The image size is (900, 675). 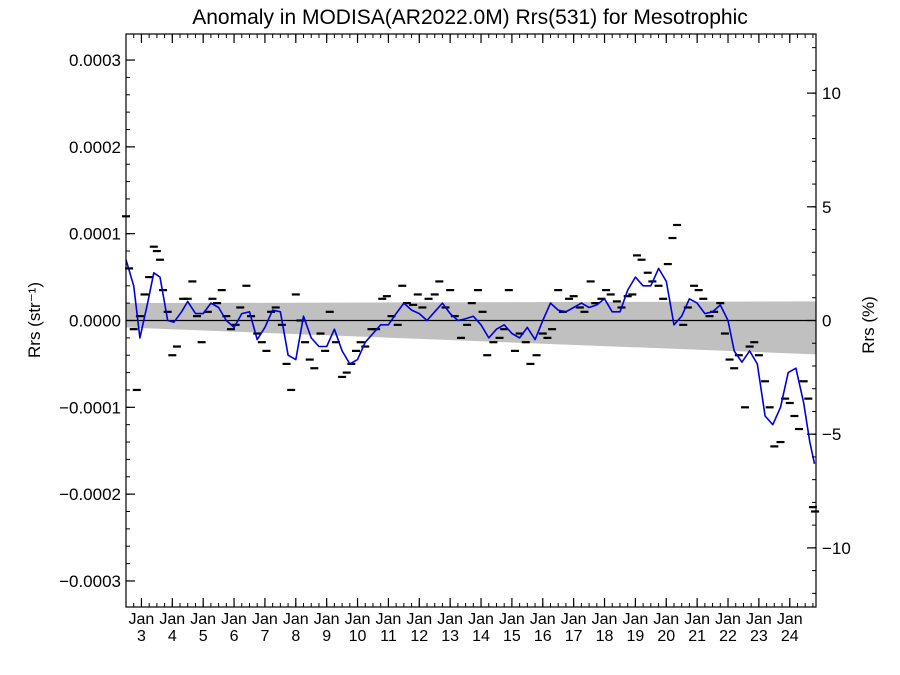 What do you see at coordinates (868, 325) in the screenshot?
I see `y-axis-label-right: Rrs (%)` at bounding box center [868, 325].